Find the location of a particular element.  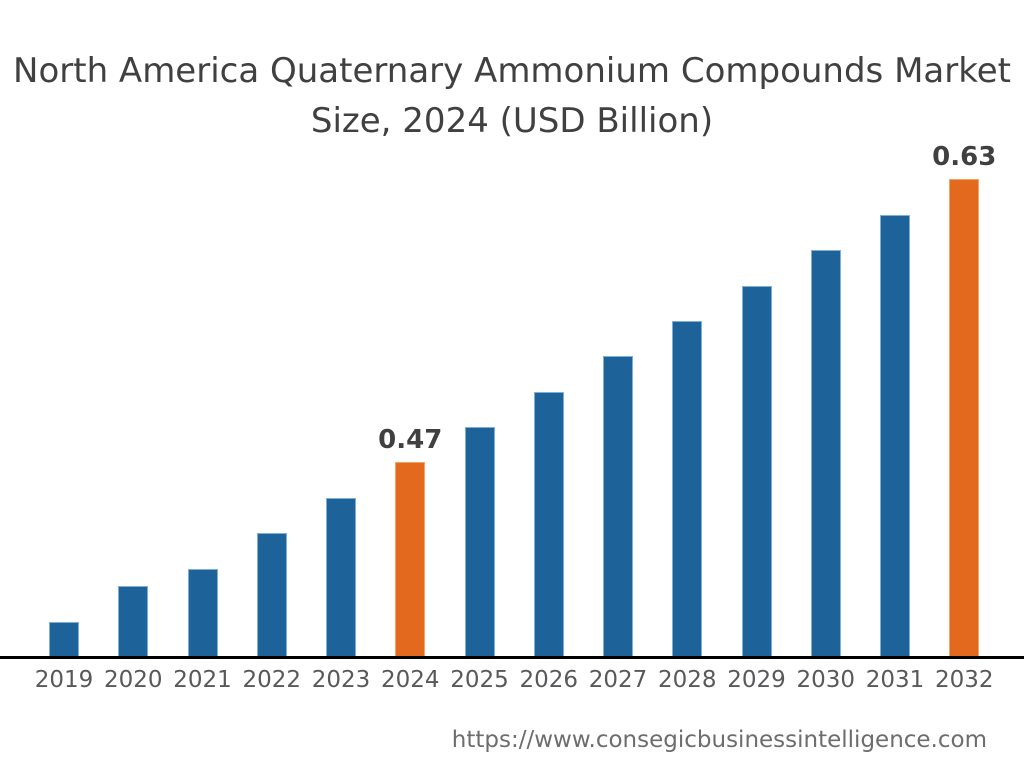

bar-2027 is located at coordinates (618, 506).